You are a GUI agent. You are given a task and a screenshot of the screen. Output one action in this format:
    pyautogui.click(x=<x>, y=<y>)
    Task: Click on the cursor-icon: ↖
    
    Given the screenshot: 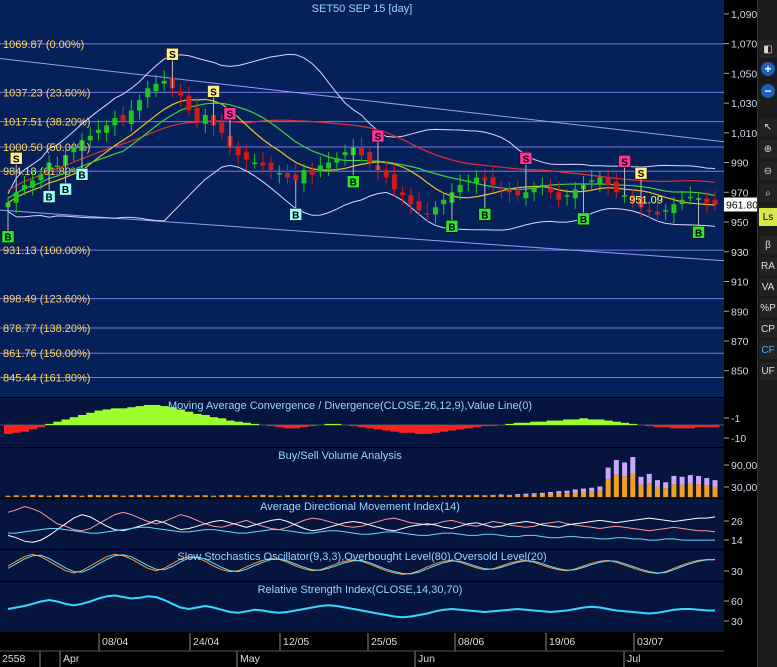 What is the action you would take?
    pyautogui.click(x=768, y=127)
    